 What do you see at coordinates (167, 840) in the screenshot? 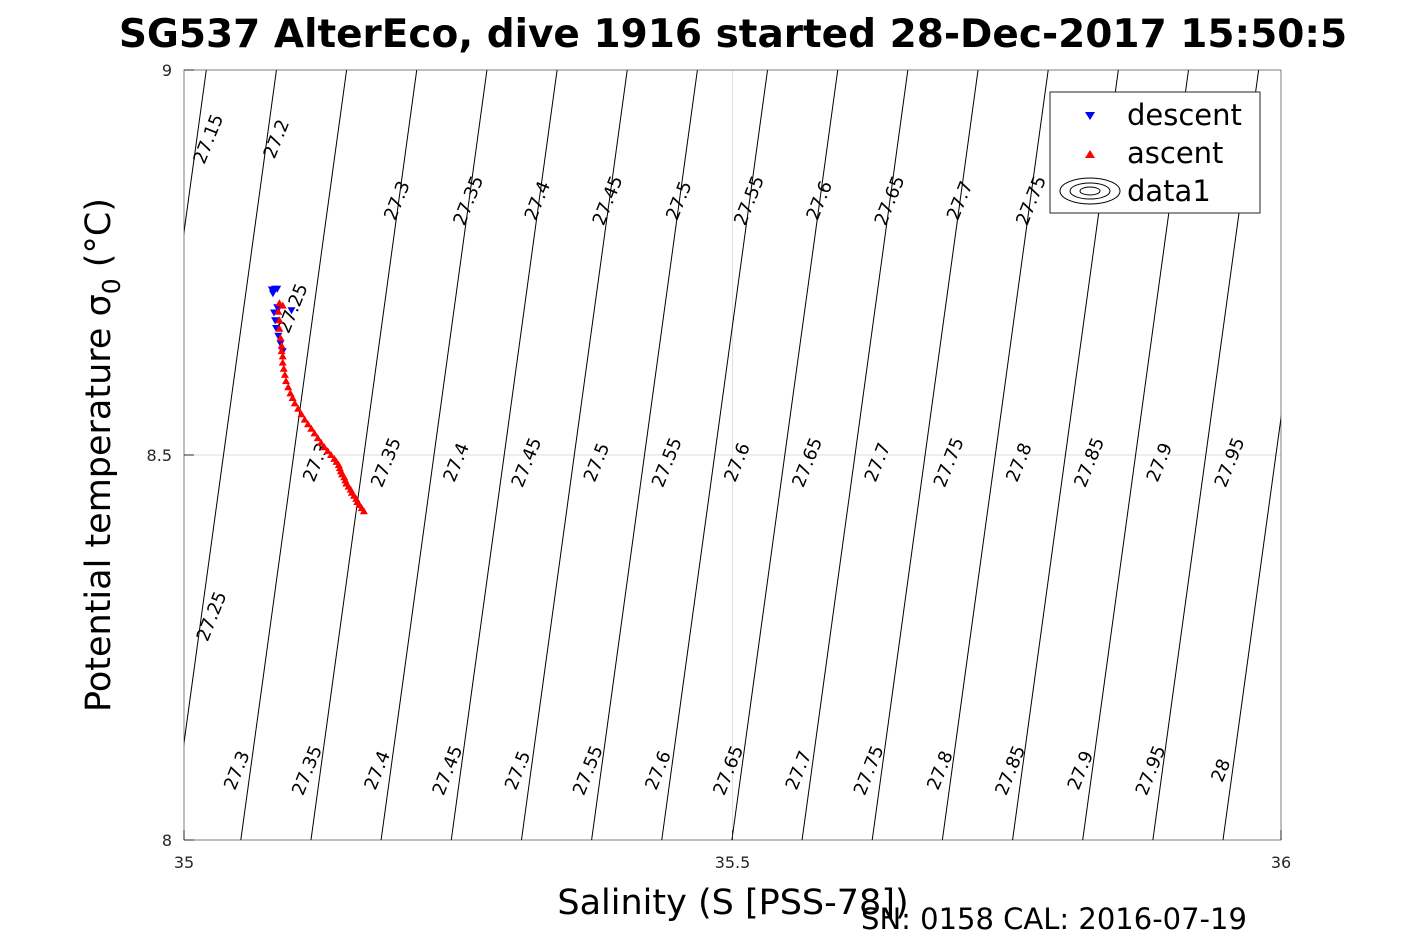
I see `y-tick-label: 8` at bounding box center [167, 840].